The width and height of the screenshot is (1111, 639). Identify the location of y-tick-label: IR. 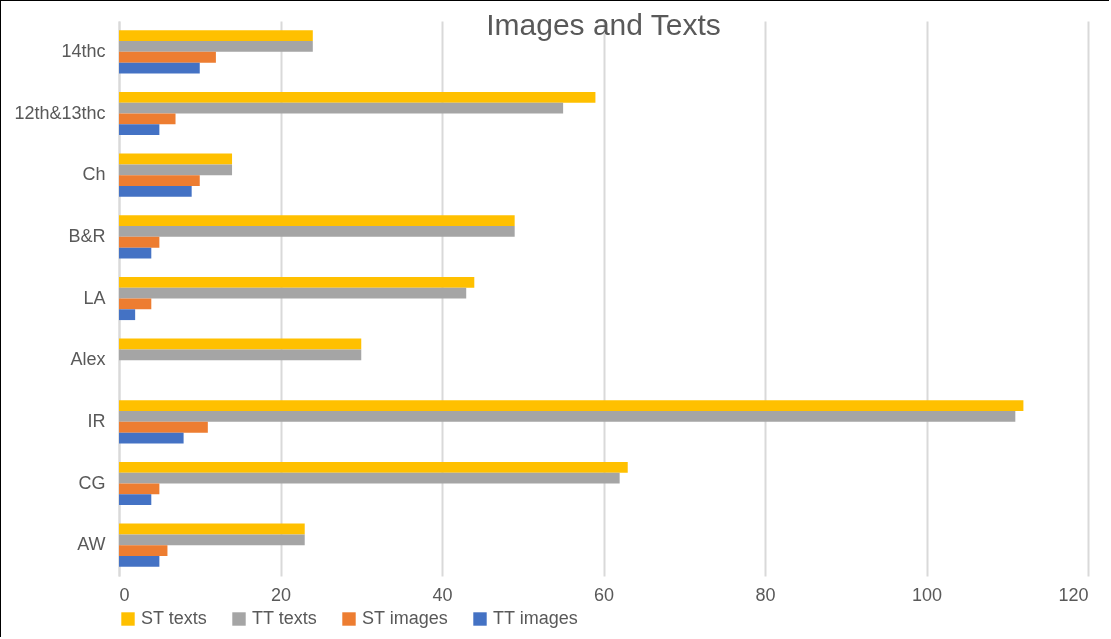
(96, 420).